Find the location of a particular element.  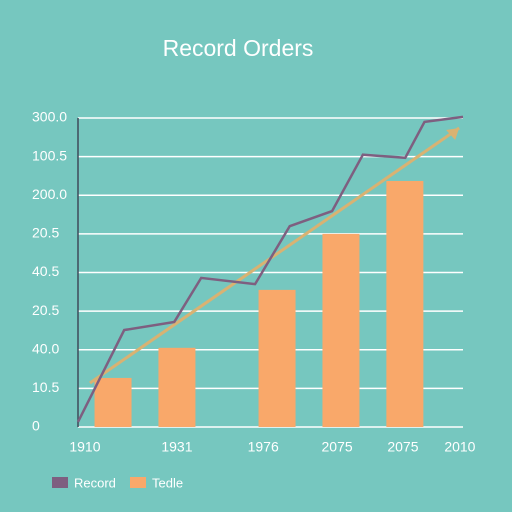

legend-label: Tedle is located at coordinates (167, 482).